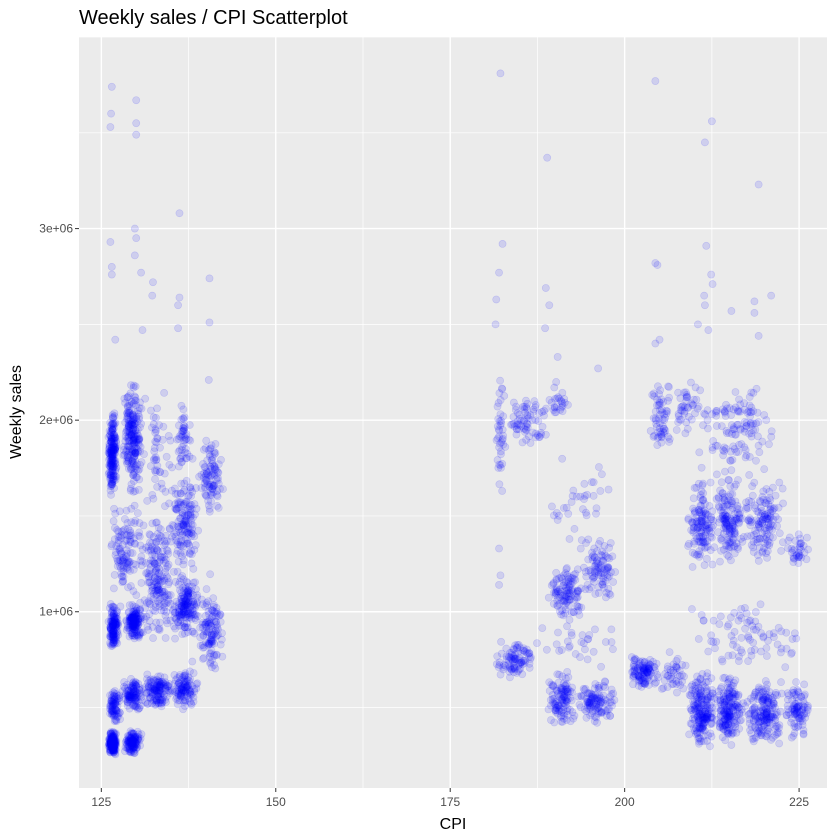 This screenshot has height=840, width=840. I want to click on y-tick-label: 3e+06, so click(56, 229).